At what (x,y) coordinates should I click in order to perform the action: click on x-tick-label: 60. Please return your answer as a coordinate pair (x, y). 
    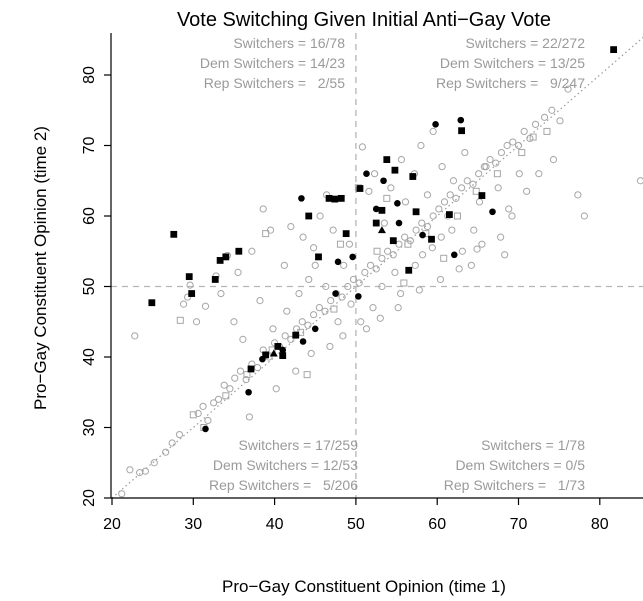
    Looking at the image, I should click on (437, 524).